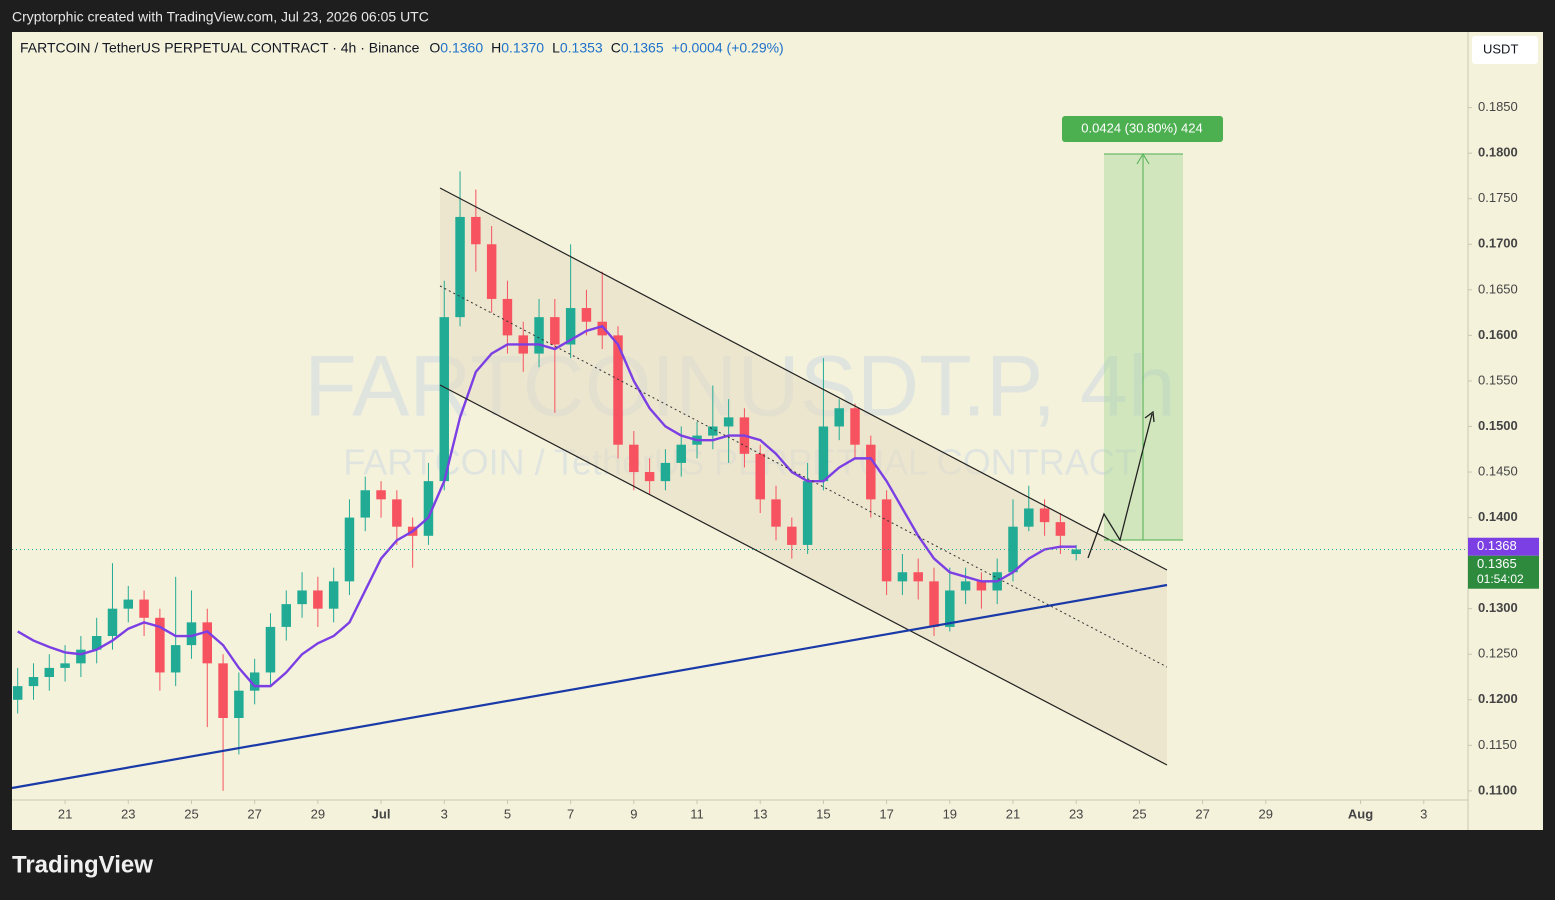  I want to click on y-tick-label: 0.1850, so click(1498, 106).